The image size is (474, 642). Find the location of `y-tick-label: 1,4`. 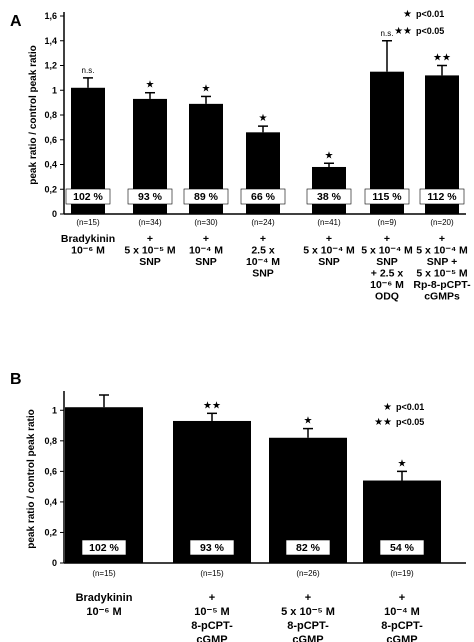

y-tick-label: 1,4 is located at coordinates (50, 41).